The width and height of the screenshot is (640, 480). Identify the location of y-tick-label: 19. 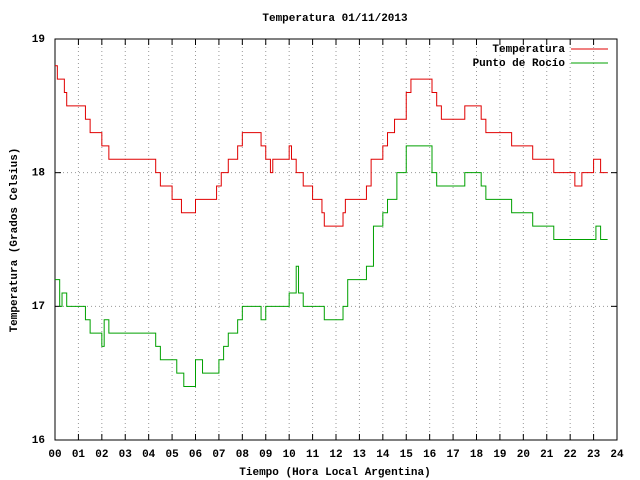
(38, 40).